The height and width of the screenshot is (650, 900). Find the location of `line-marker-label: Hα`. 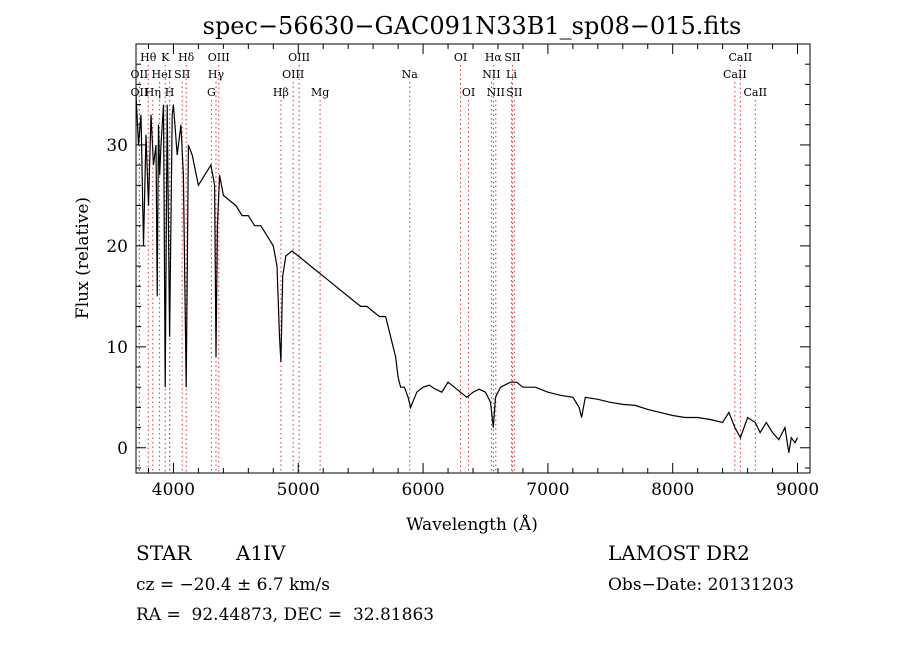

line-marker-label: Hα is located at coordinates (494, 57).